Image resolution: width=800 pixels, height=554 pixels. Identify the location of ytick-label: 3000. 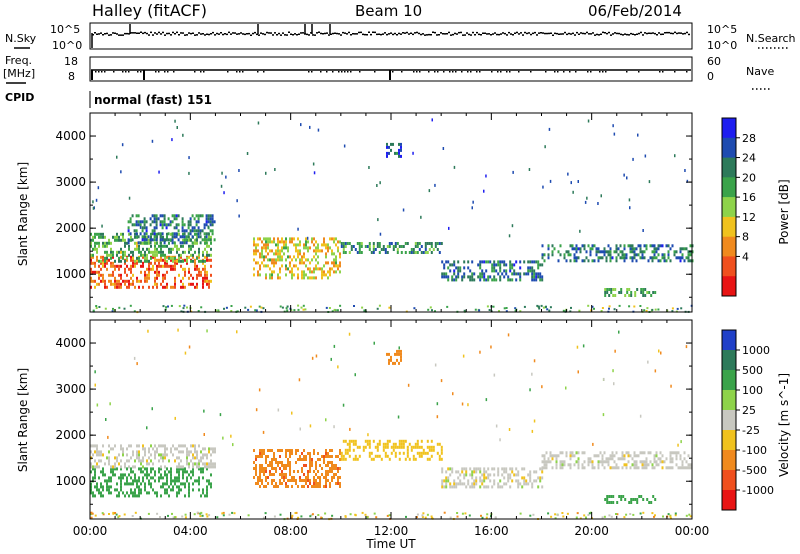
(70, 182).